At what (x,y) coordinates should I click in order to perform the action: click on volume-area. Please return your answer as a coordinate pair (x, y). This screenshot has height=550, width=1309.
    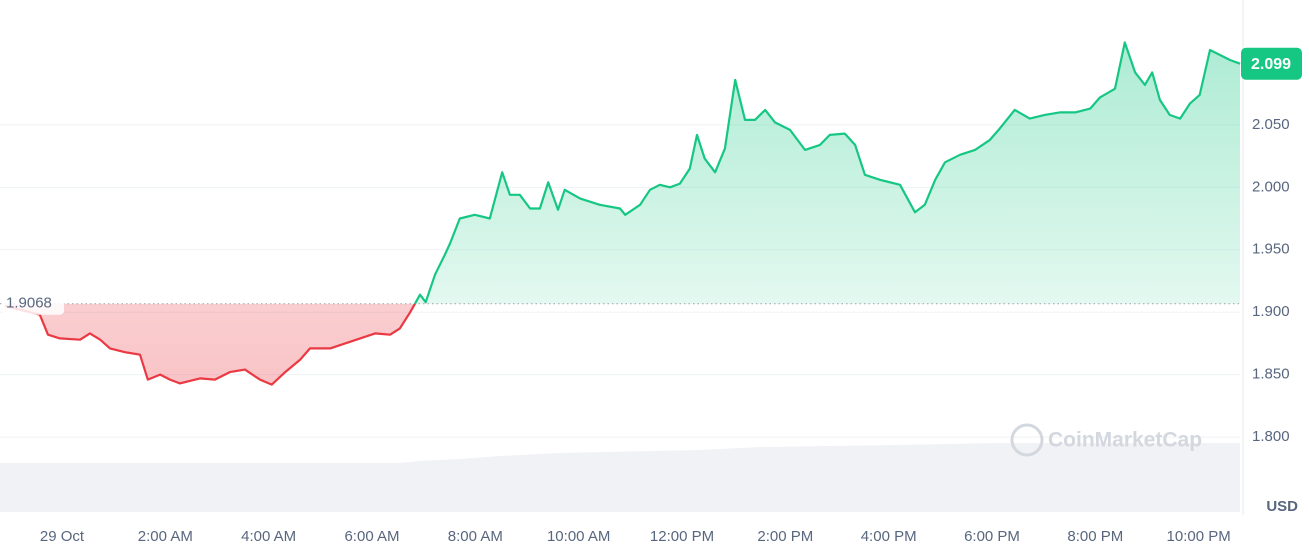
    Looking at the image, I should click on (620, 477).